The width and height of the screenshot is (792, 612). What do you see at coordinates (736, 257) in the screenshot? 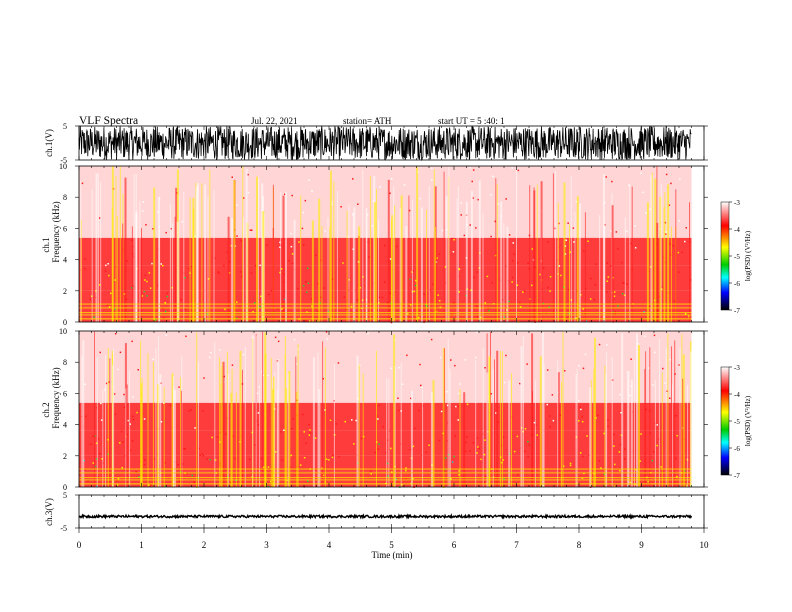
I see `ch1-colorbar: -3 -4 -5 -6 -7 log(PSD) (V²/Hz)` at bounding box center [736, 257].